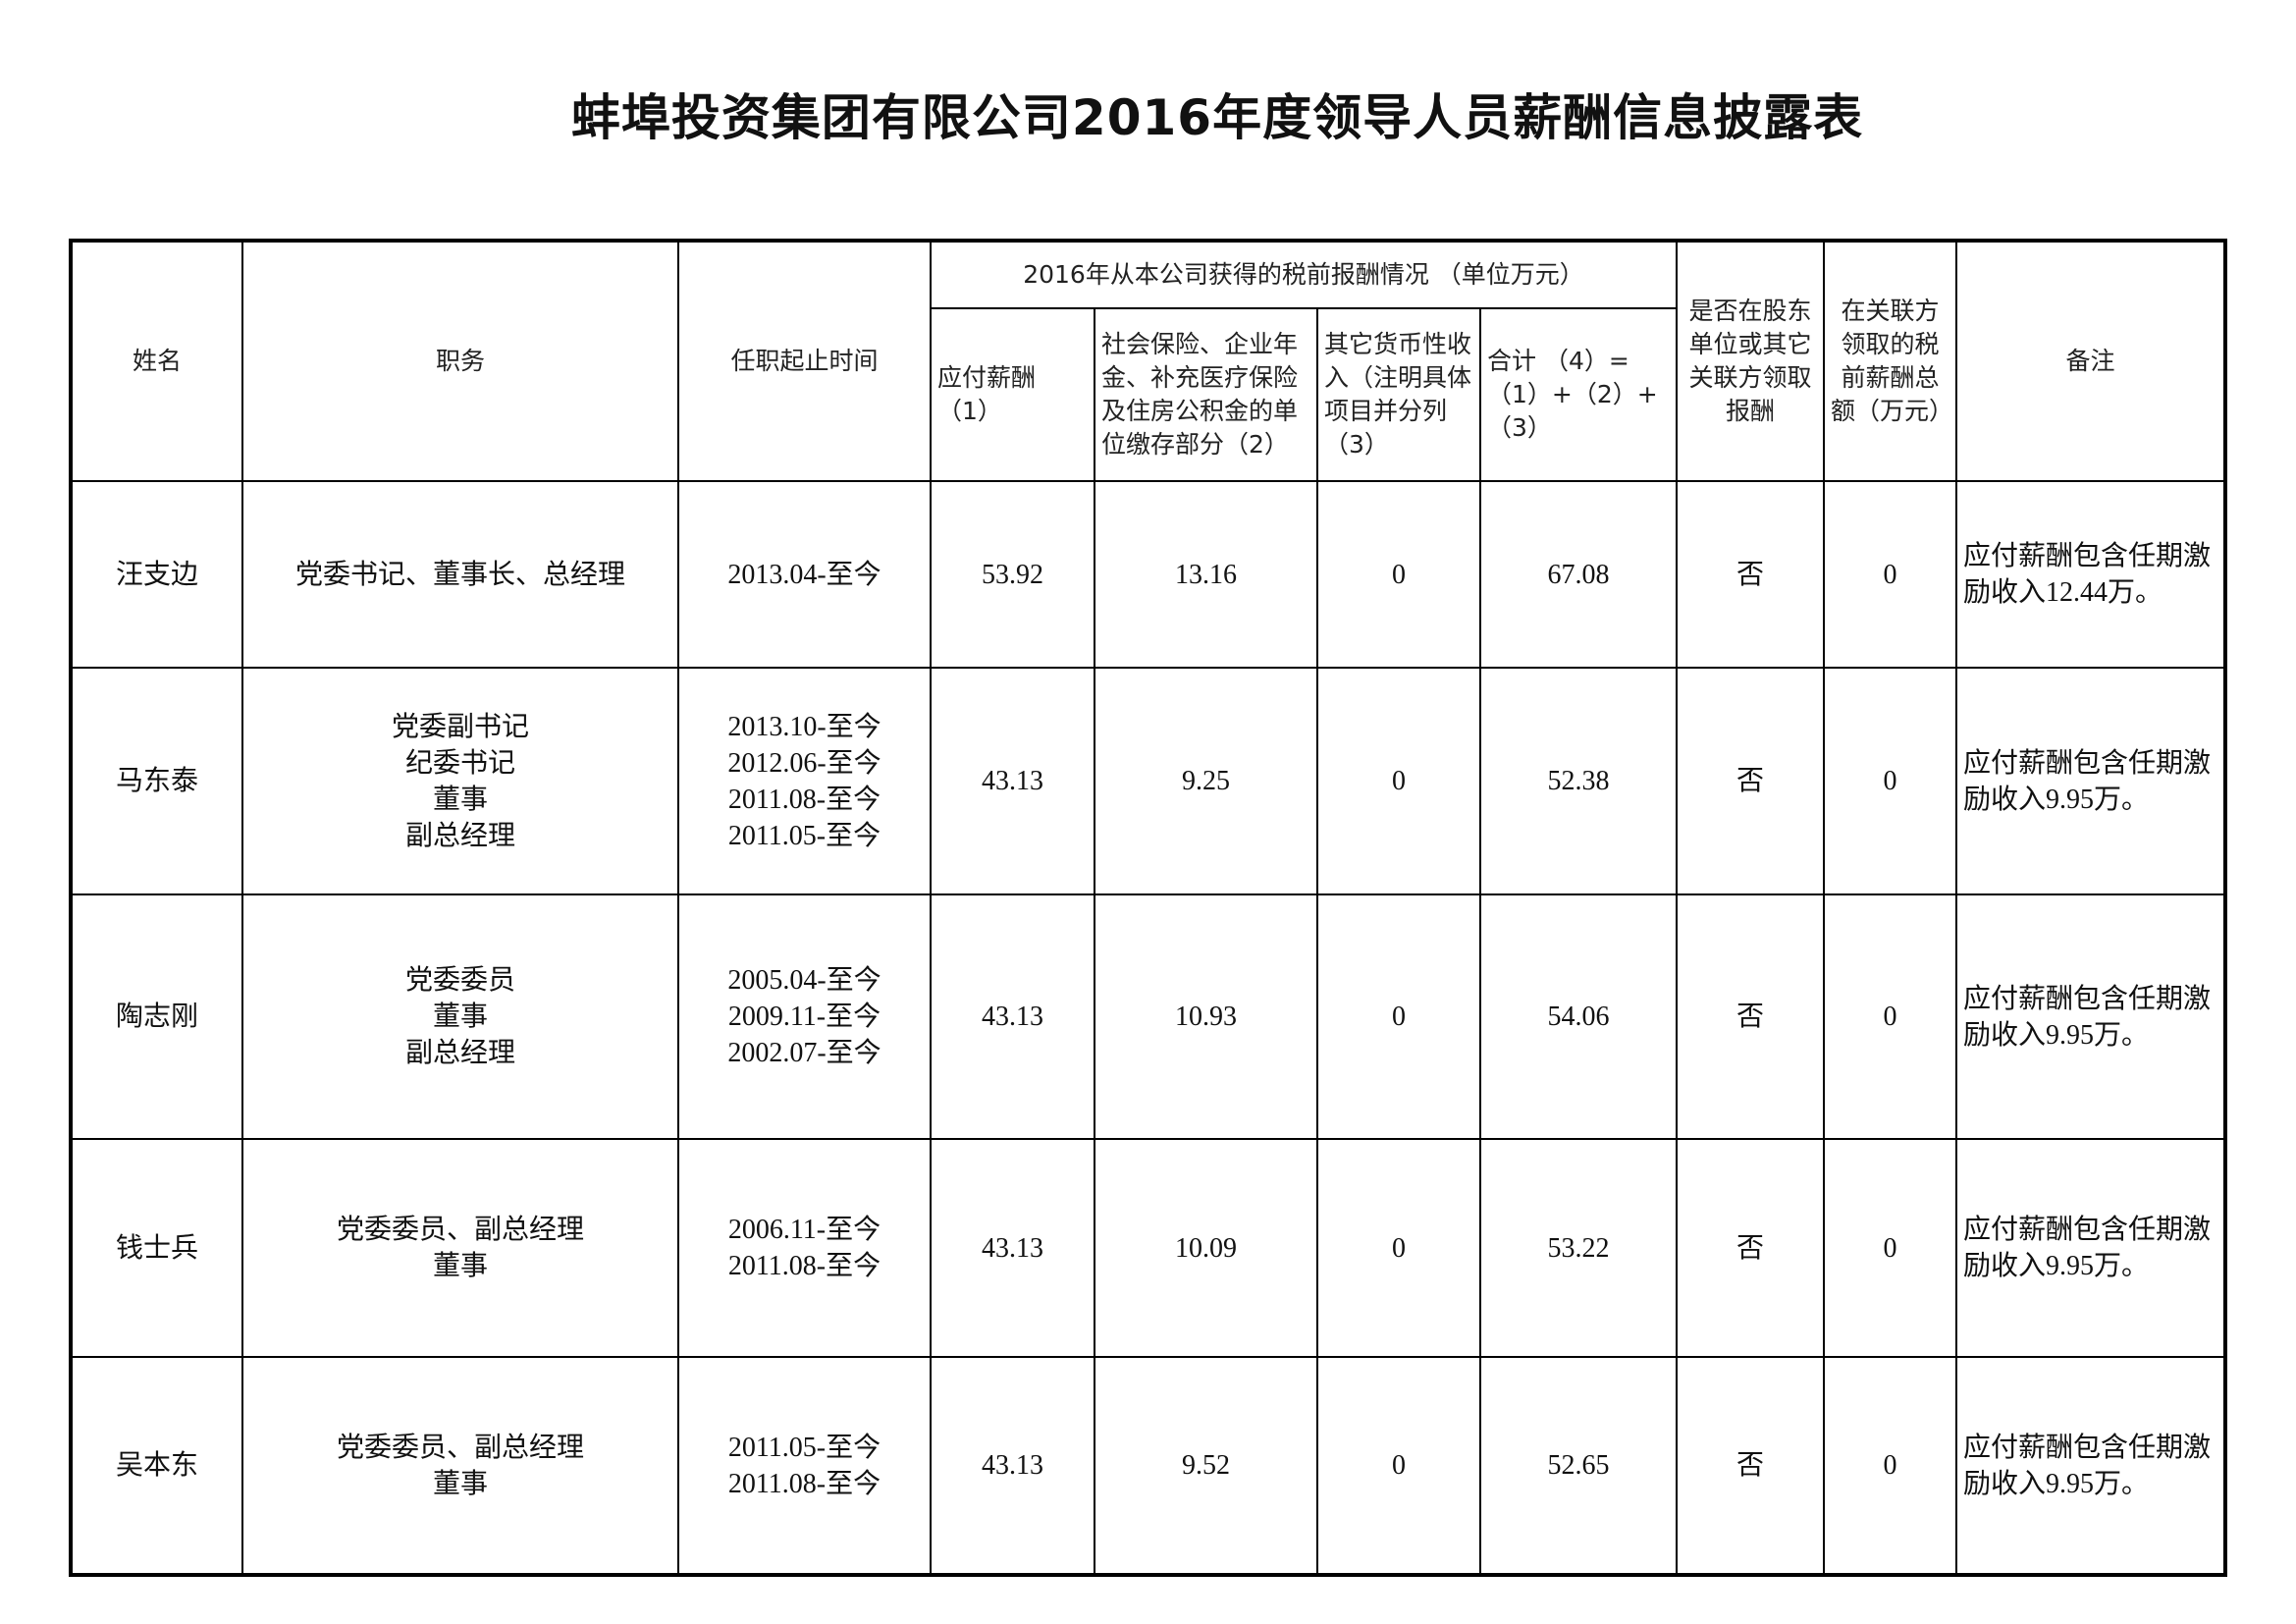 This screenshot has width=2296, height=1624. What do you see at coordinates (460, 726) in the screenshot?
I see `position-line: 党委副书记` at bounding box center [460, 726].